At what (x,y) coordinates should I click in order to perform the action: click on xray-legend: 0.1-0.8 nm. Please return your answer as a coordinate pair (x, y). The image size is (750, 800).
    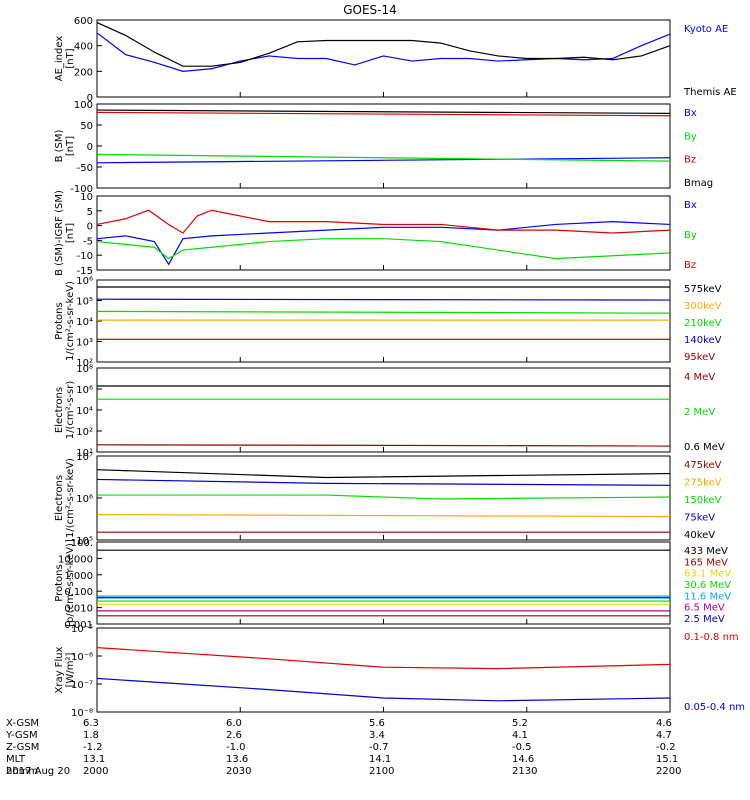
    Looking at the image, I should click on (711, 637).